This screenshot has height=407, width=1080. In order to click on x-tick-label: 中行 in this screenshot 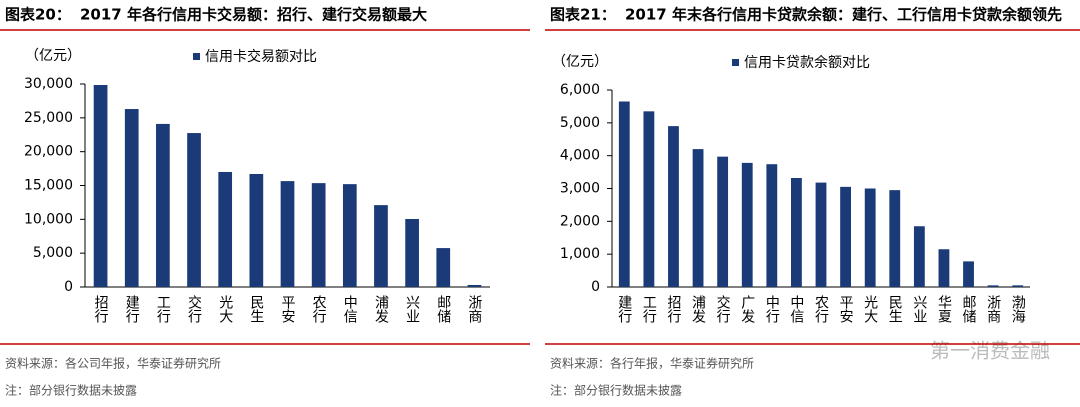, I will do `click(772, 309)`.